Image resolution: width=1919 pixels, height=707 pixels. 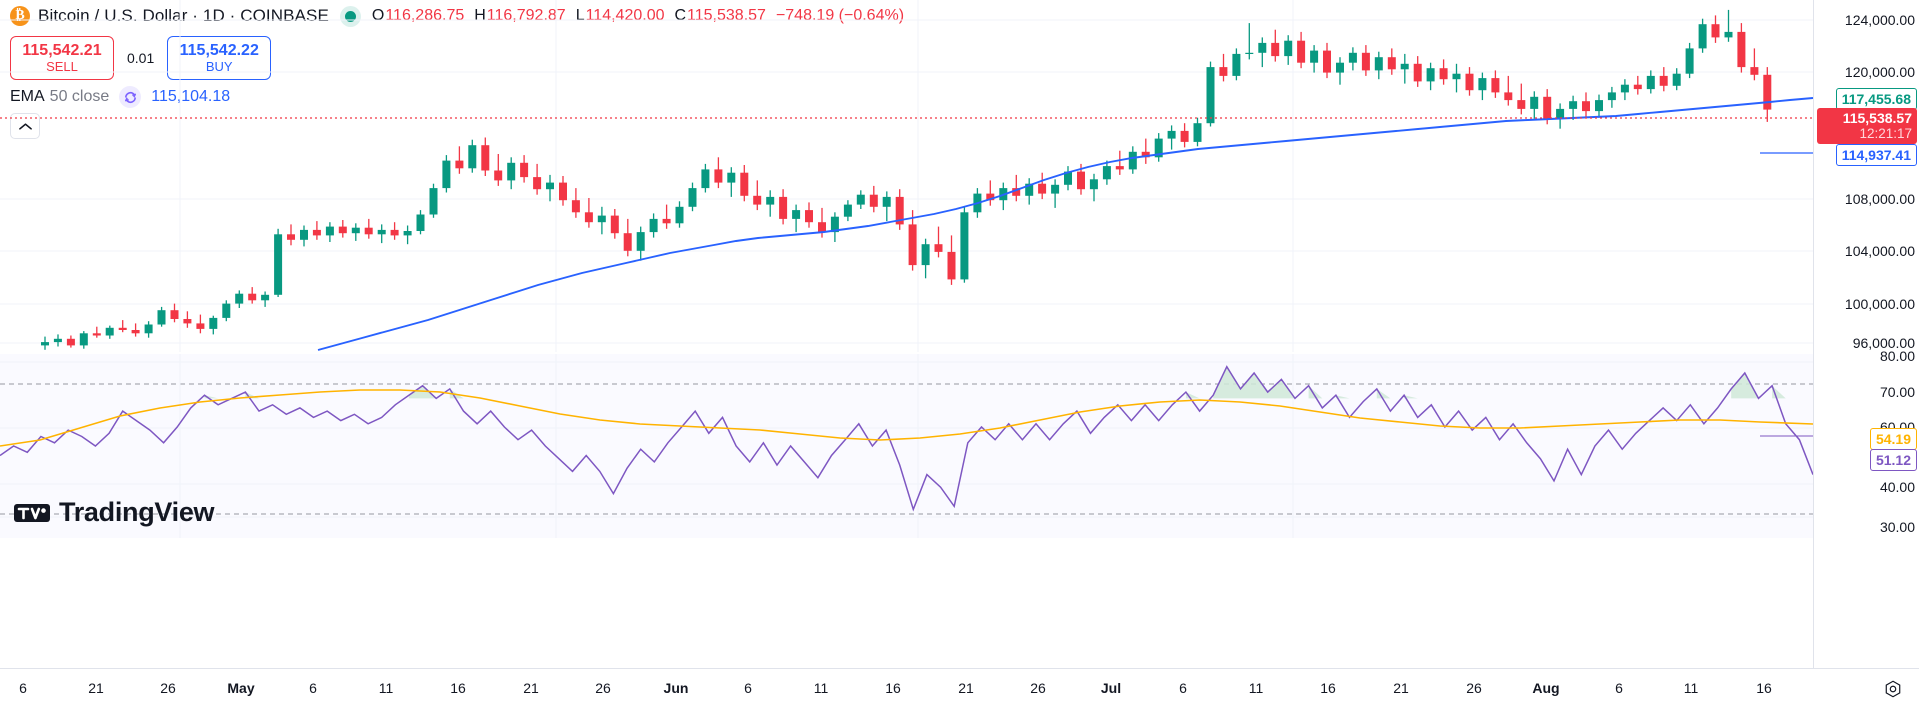 What do you see at coordinates (191, 96) in the screenshot?
I see `ema-value: 115,104.18` at bounding box center [191, 96].